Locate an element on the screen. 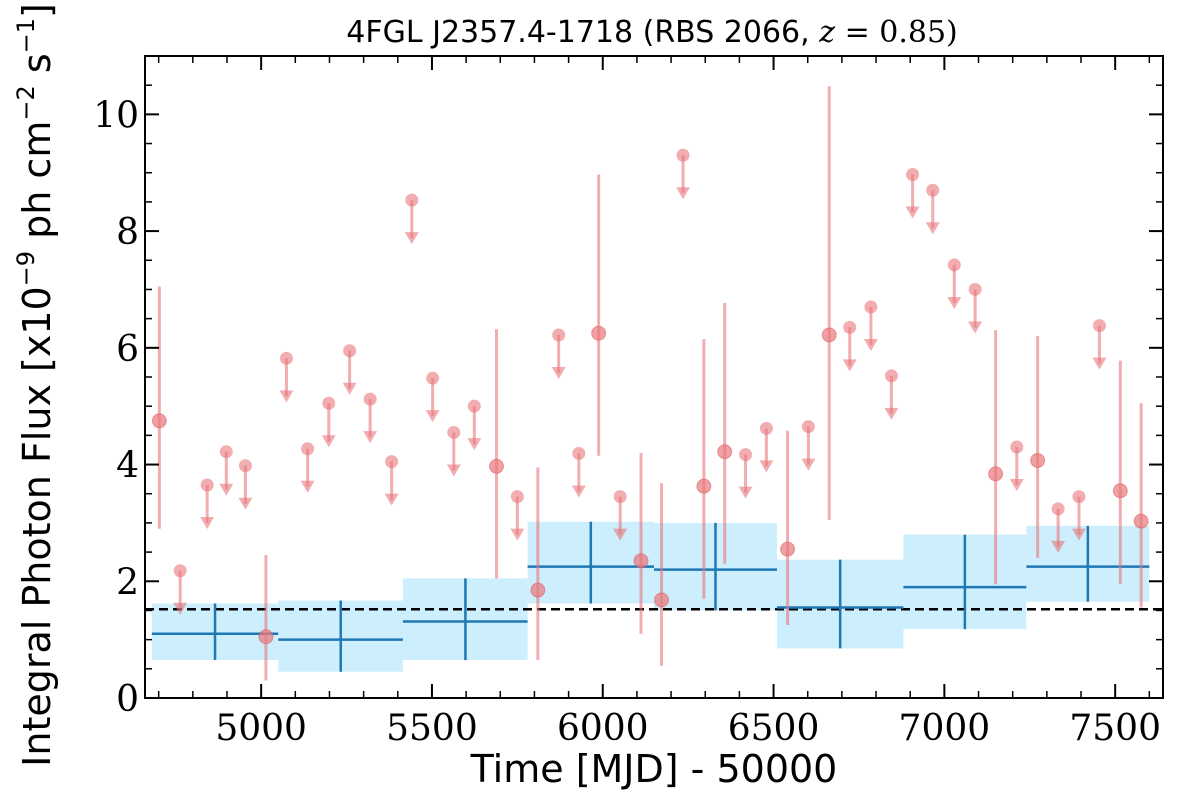 The height and width of the screenshot is (800, 1200). y-tick-label: 8 is located at coordinates (127, 232).